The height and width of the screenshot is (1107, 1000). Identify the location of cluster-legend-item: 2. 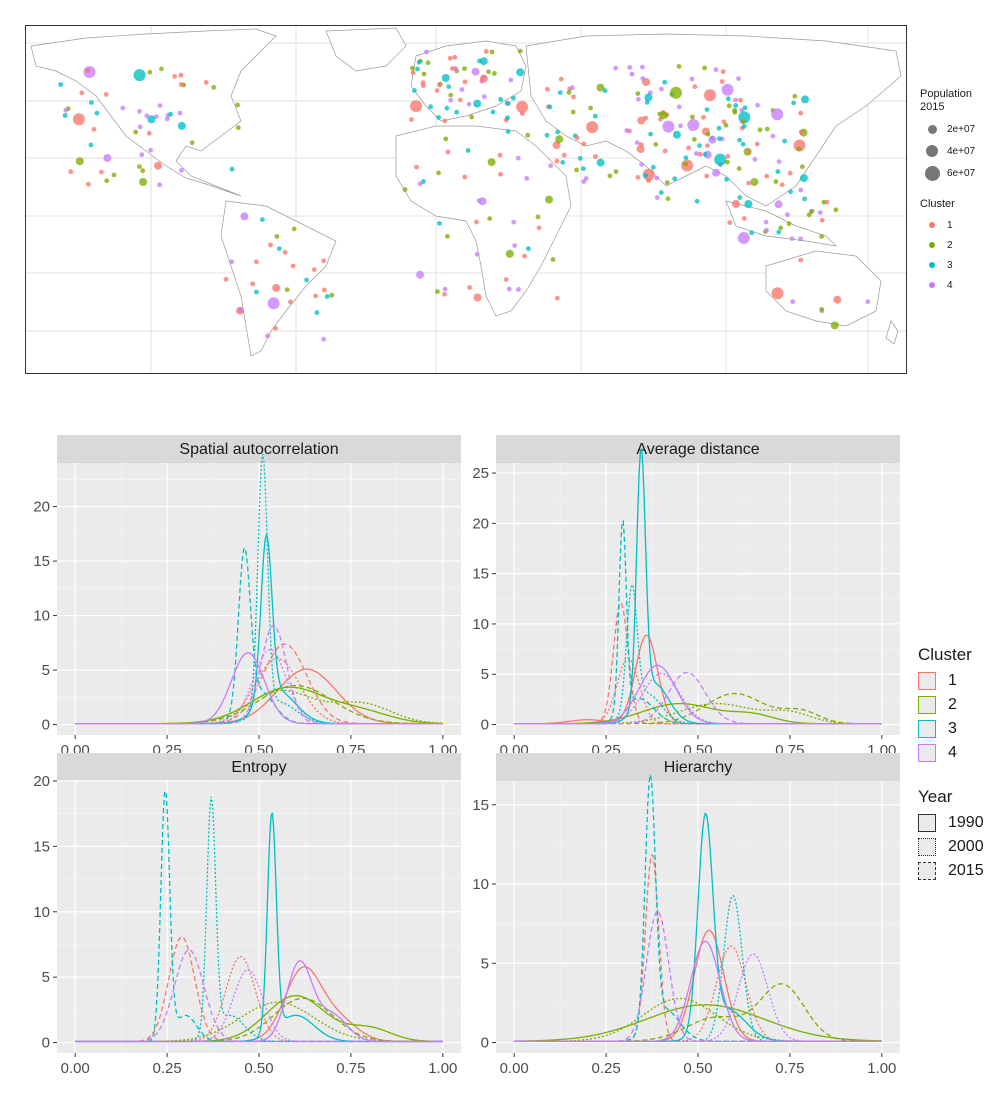
(959, 245).